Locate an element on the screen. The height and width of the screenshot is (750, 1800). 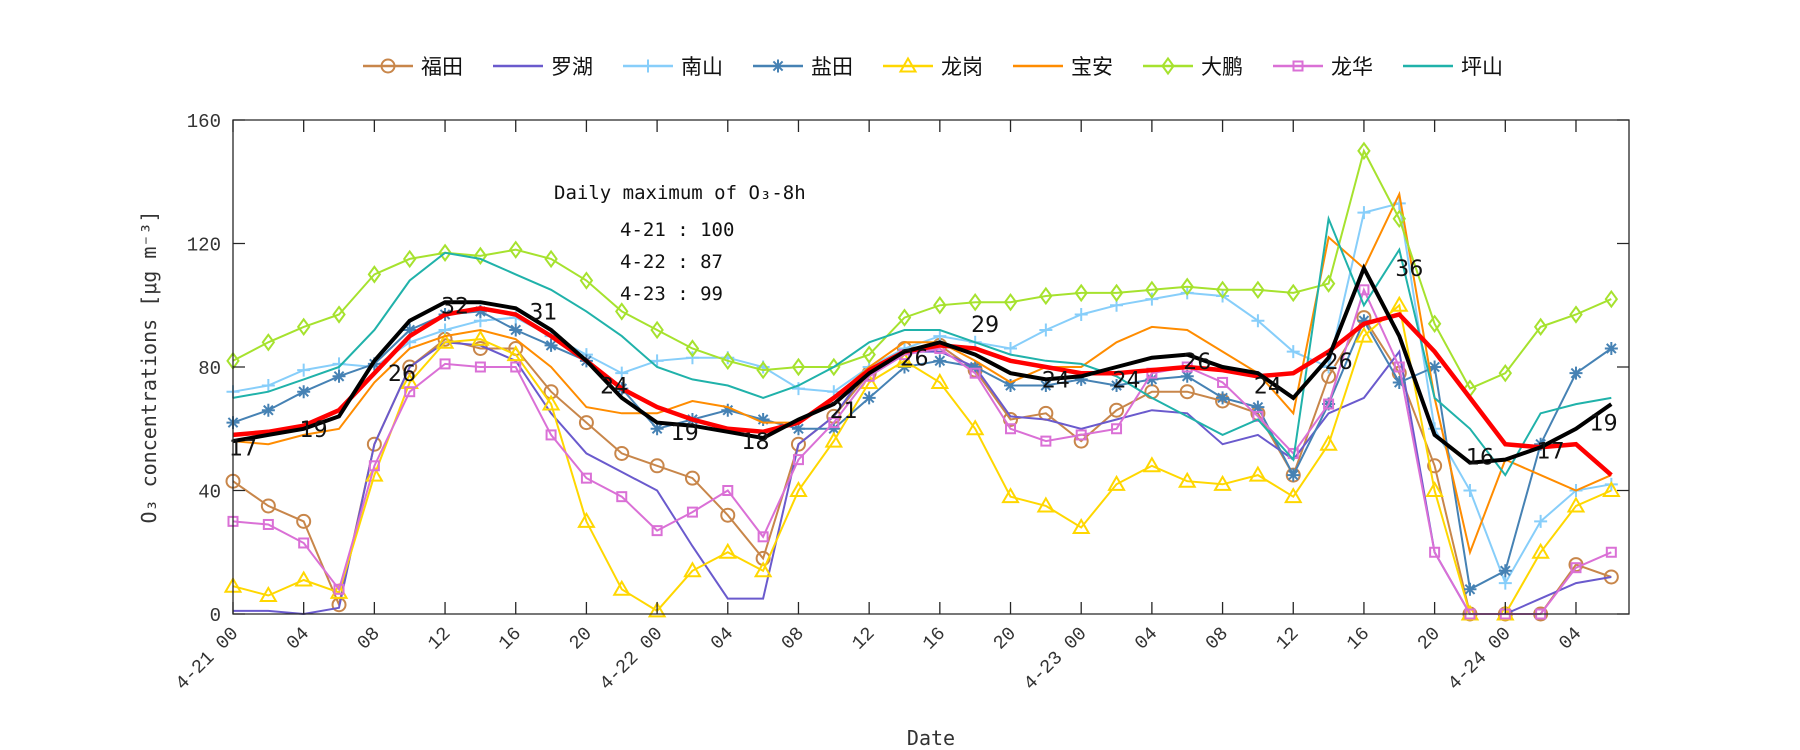
legend-item: 福田 is located at coordinates (413, 67).